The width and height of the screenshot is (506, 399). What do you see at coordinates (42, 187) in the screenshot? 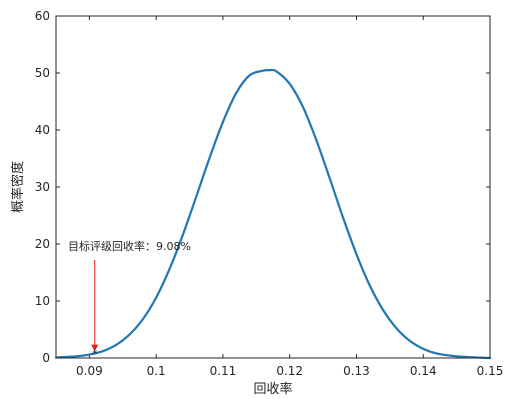
I see `y-tick-label: 30` at bounding box center [42, 187].